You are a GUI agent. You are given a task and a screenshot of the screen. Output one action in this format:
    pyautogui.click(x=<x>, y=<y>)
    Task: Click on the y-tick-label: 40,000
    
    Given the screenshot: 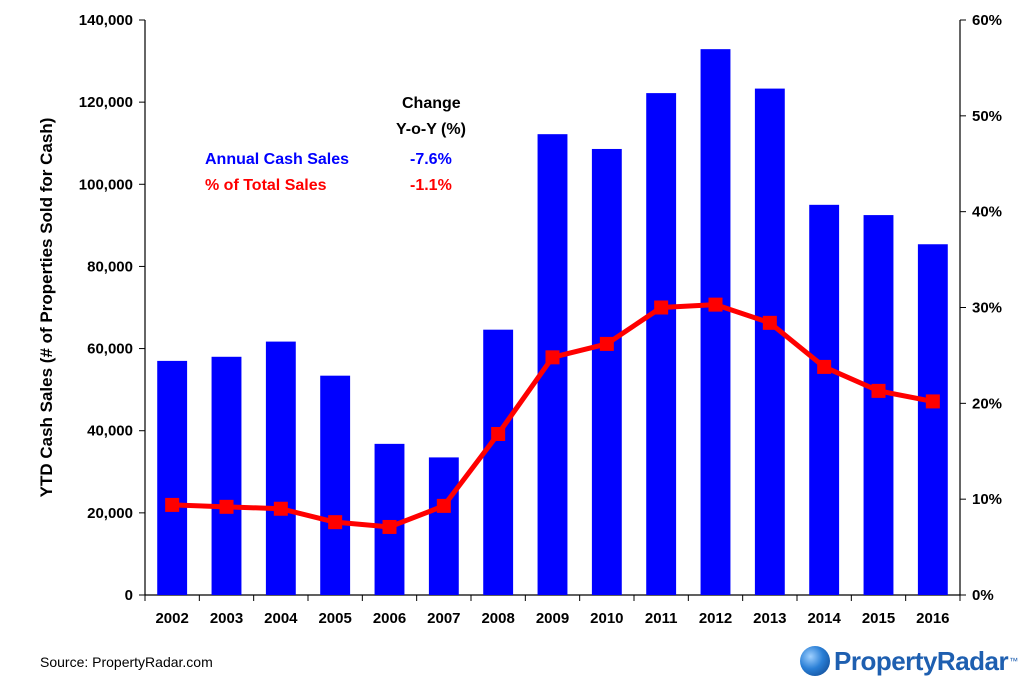 What is the action you would take?
    pyautogui.click(x=110, y=431)
    